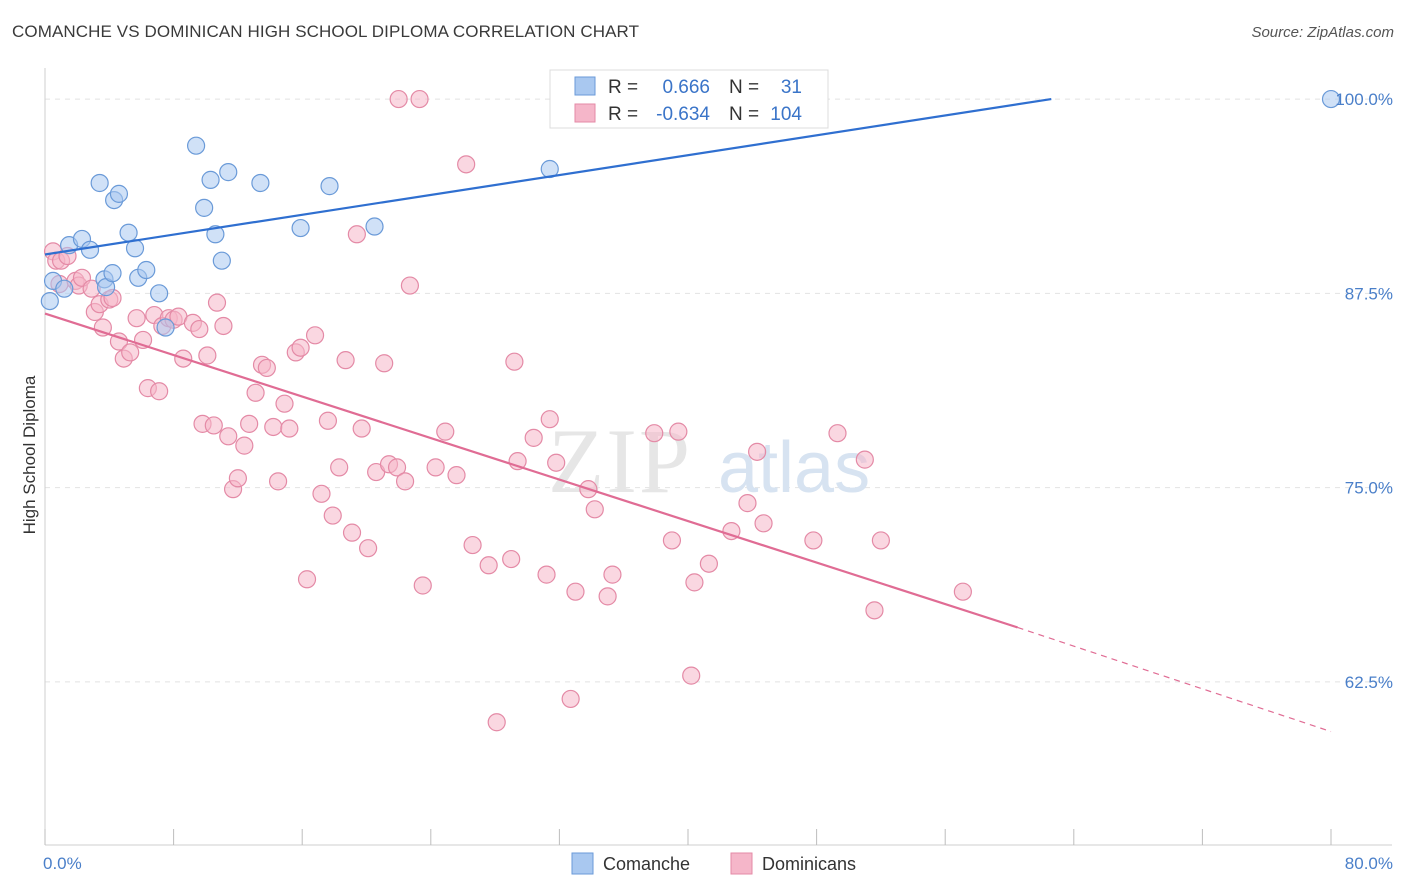  Describe the element at coordinates (744, 114) in the screenshot. I see `dominican-n-label: N =` at that location.